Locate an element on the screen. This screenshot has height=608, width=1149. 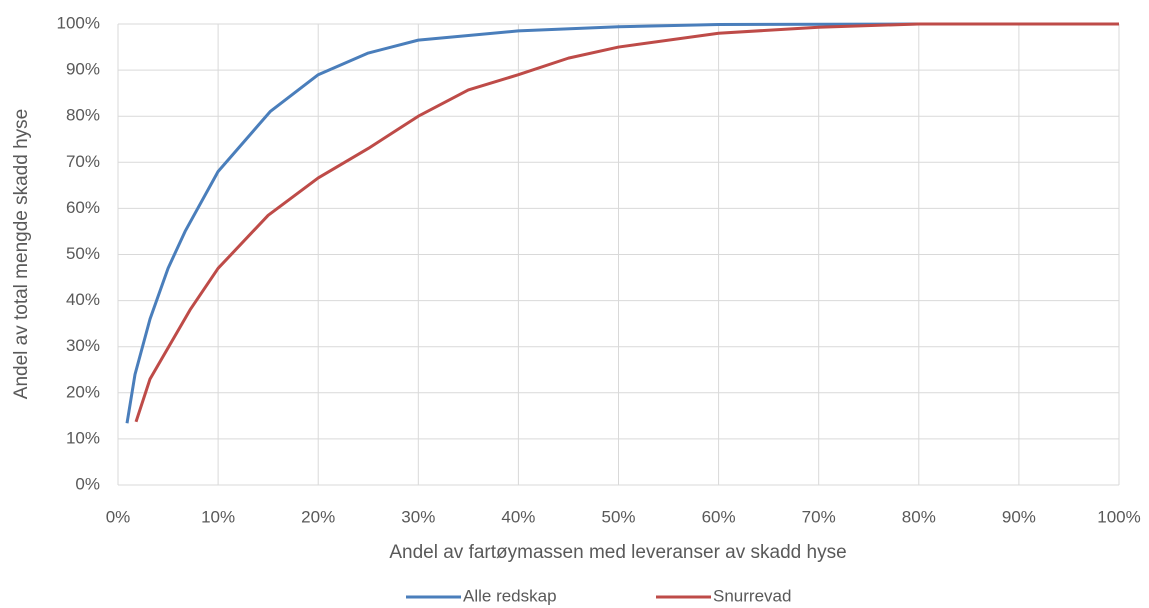
y-tick-label: 80% is located at coordinates (83, 115).